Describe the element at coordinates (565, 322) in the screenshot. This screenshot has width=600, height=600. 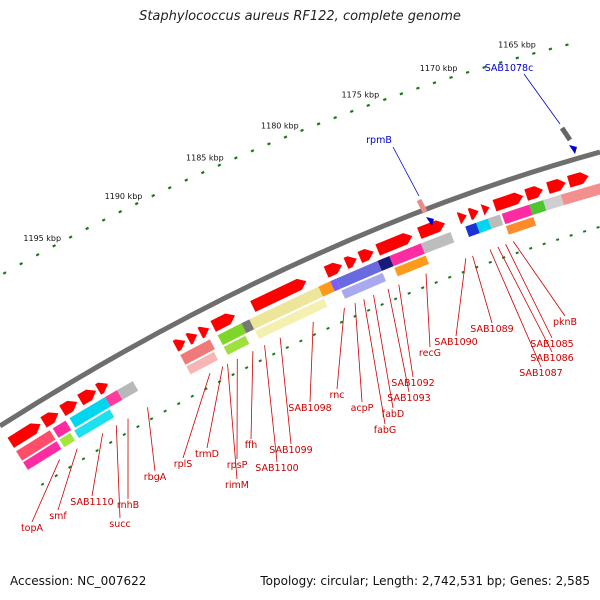
I see `gene-label: pknB` at that location.